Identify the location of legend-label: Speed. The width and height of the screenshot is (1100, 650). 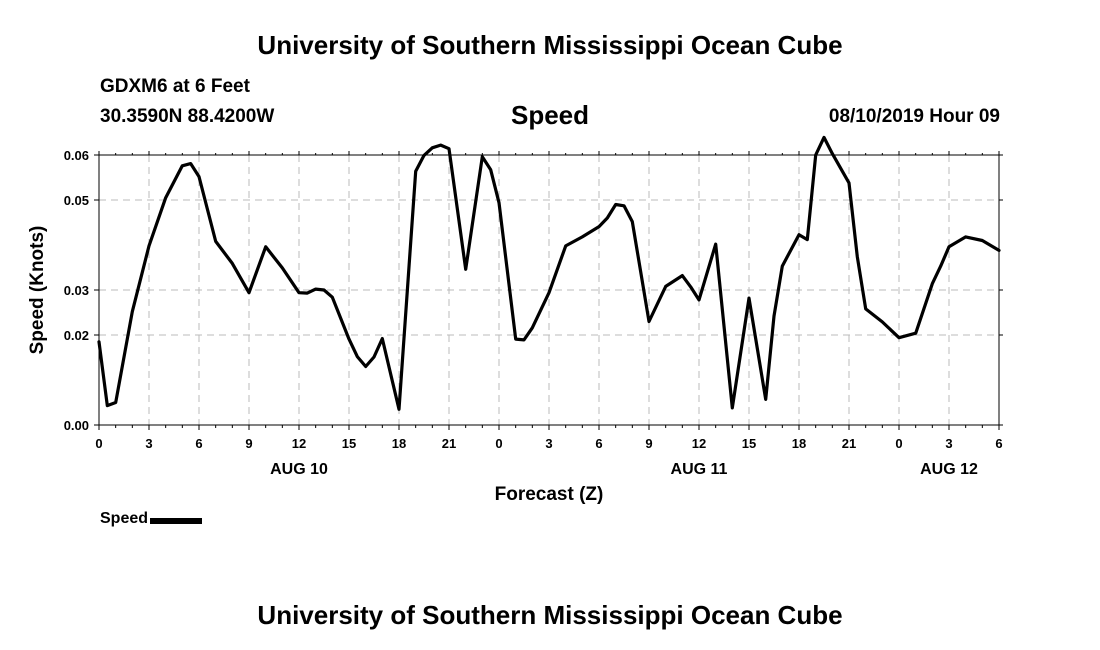
(124, 518).